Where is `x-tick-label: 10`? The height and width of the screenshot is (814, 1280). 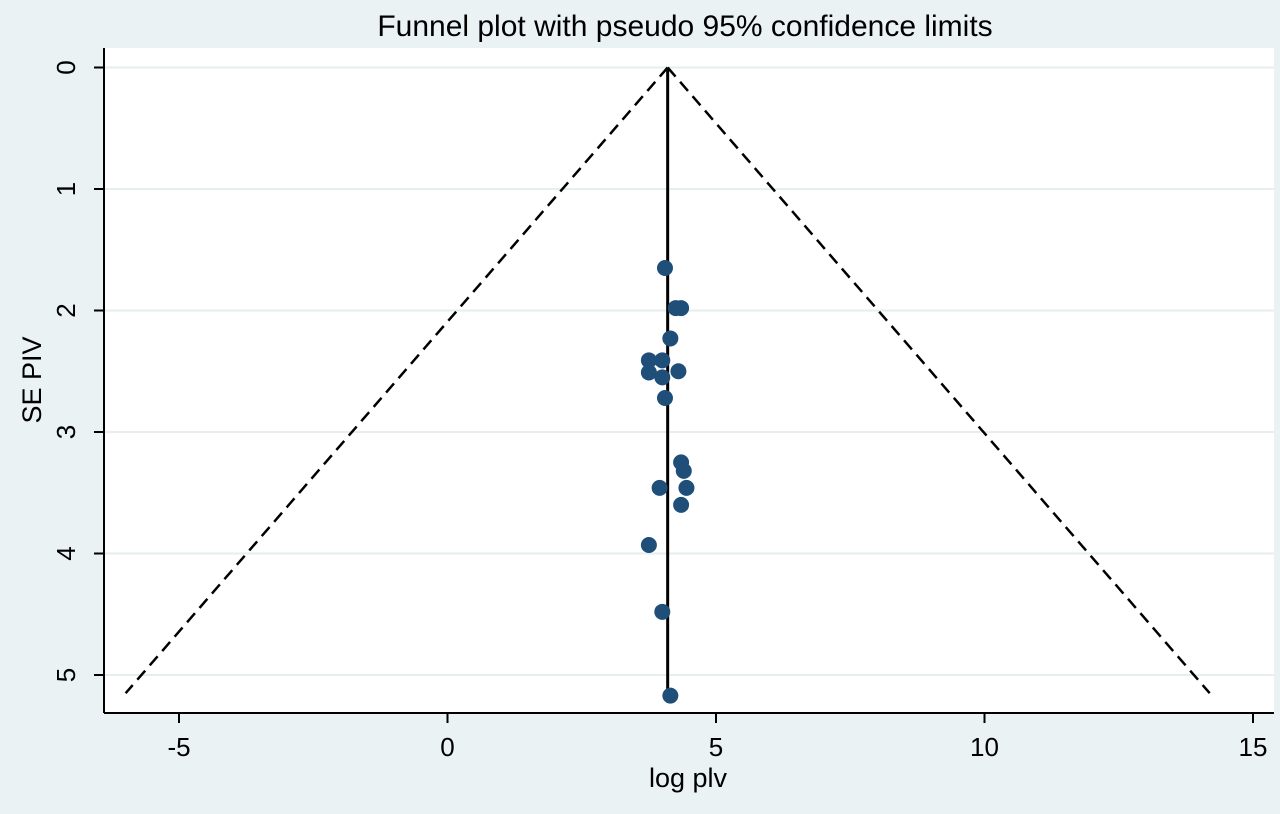
x-tick-label: 10 is located at coordinates (984, 747).